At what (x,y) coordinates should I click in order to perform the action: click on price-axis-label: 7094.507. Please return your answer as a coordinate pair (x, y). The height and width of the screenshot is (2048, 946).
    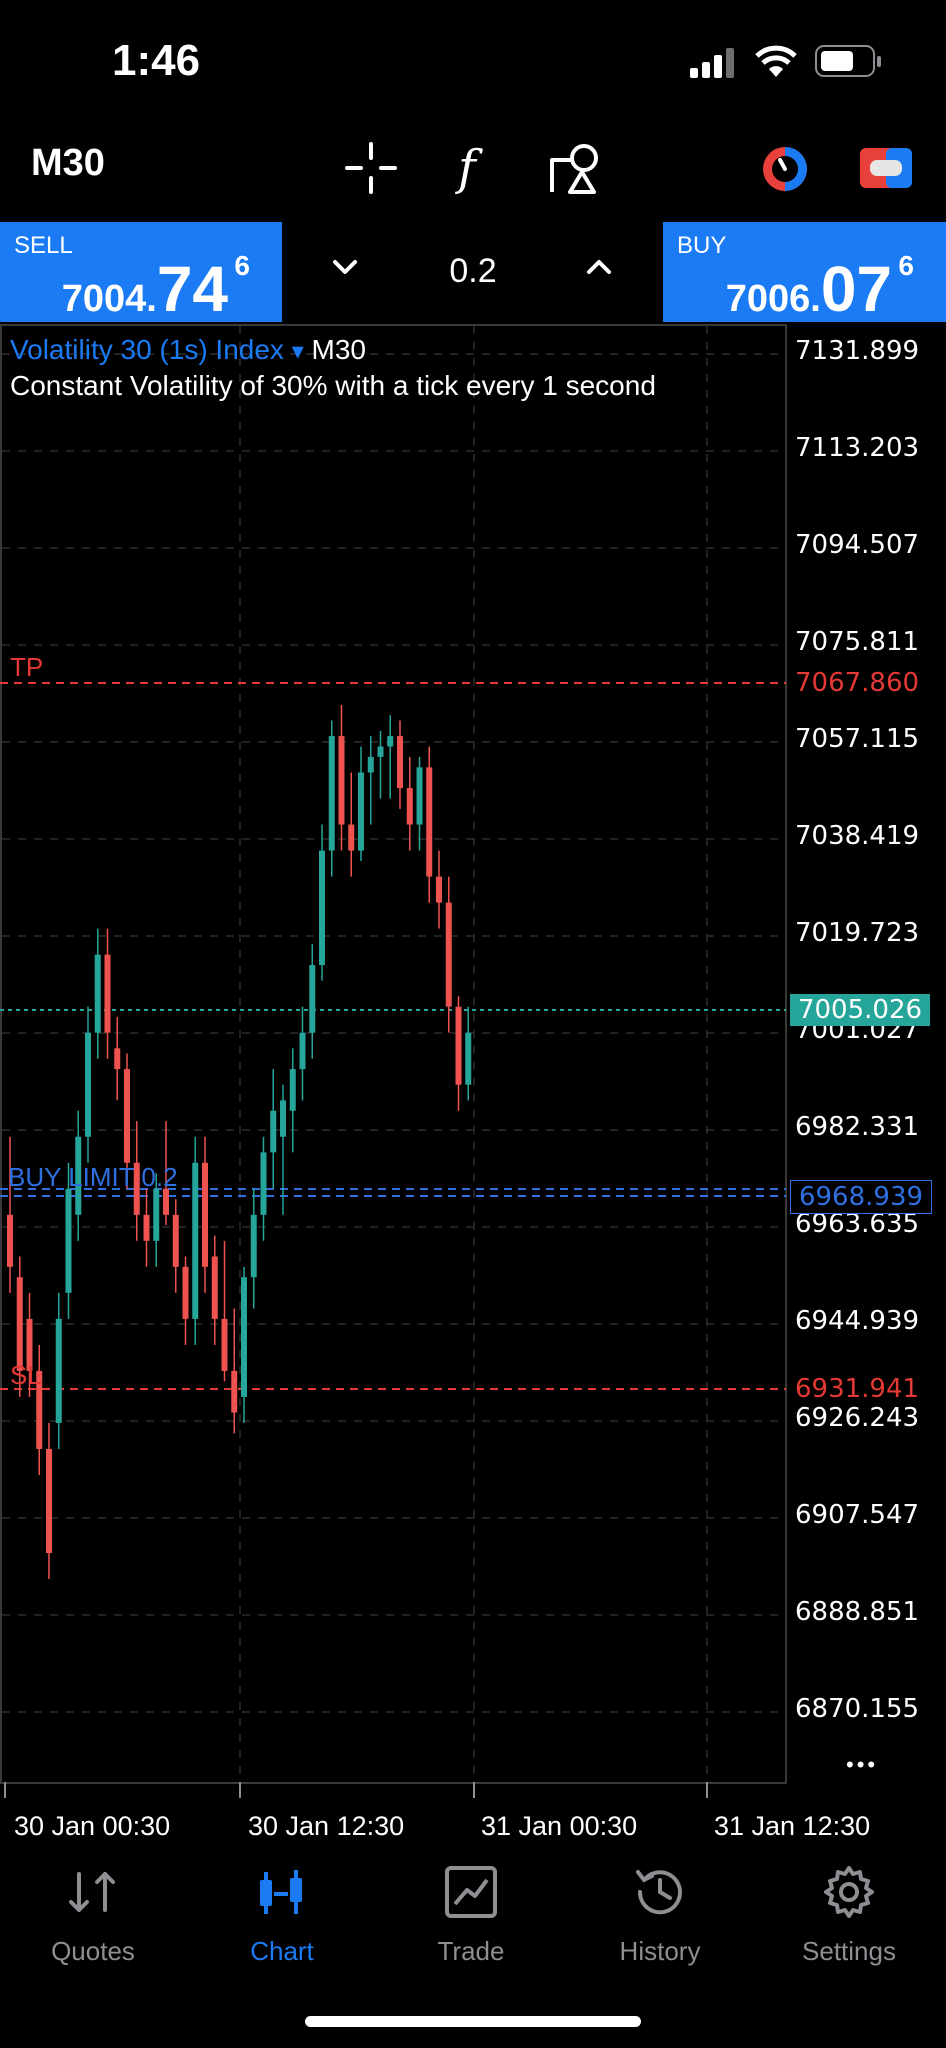
    Looking at the image, I should click on (857, 545).